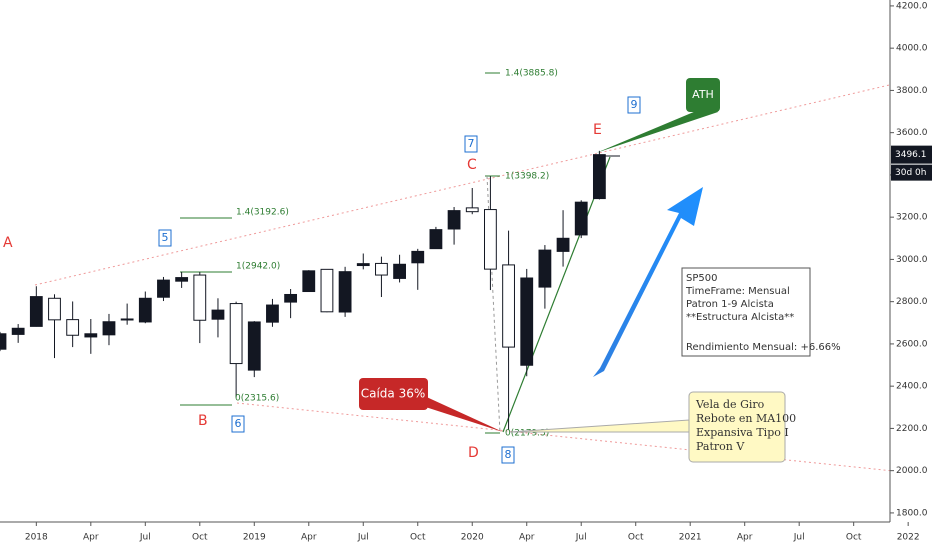 The width and height of the screenshot is (932, 550). Describe the element at coordinates (912, 471) in the screenshot. I see `y-tick-label: 2000.0` at that location.